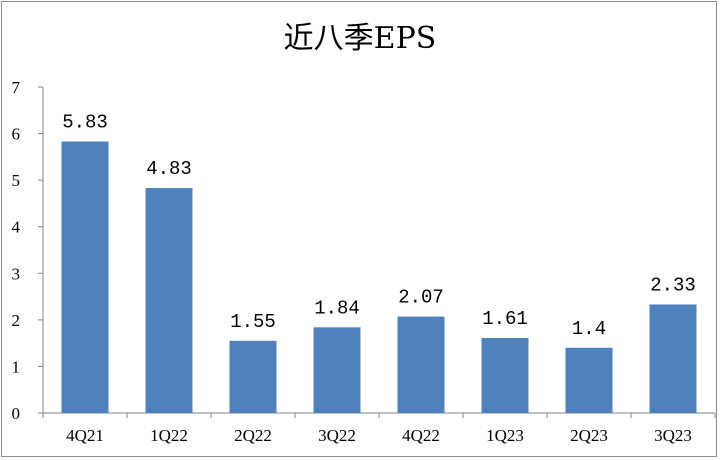 This screenshot has height=460, width=720. I want to click on y-tick-label: 4, so click(16, 227).